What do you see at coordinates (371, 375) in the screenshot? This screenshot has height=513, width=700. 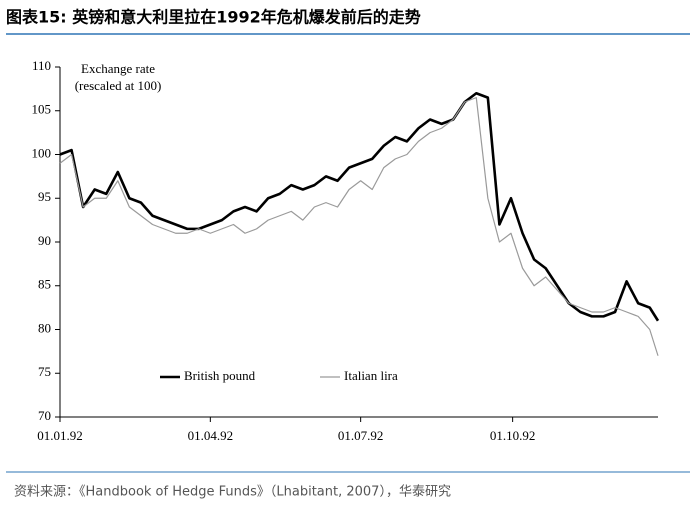 I see `legend-label: Italian lira` at bounding box center [371, 375].